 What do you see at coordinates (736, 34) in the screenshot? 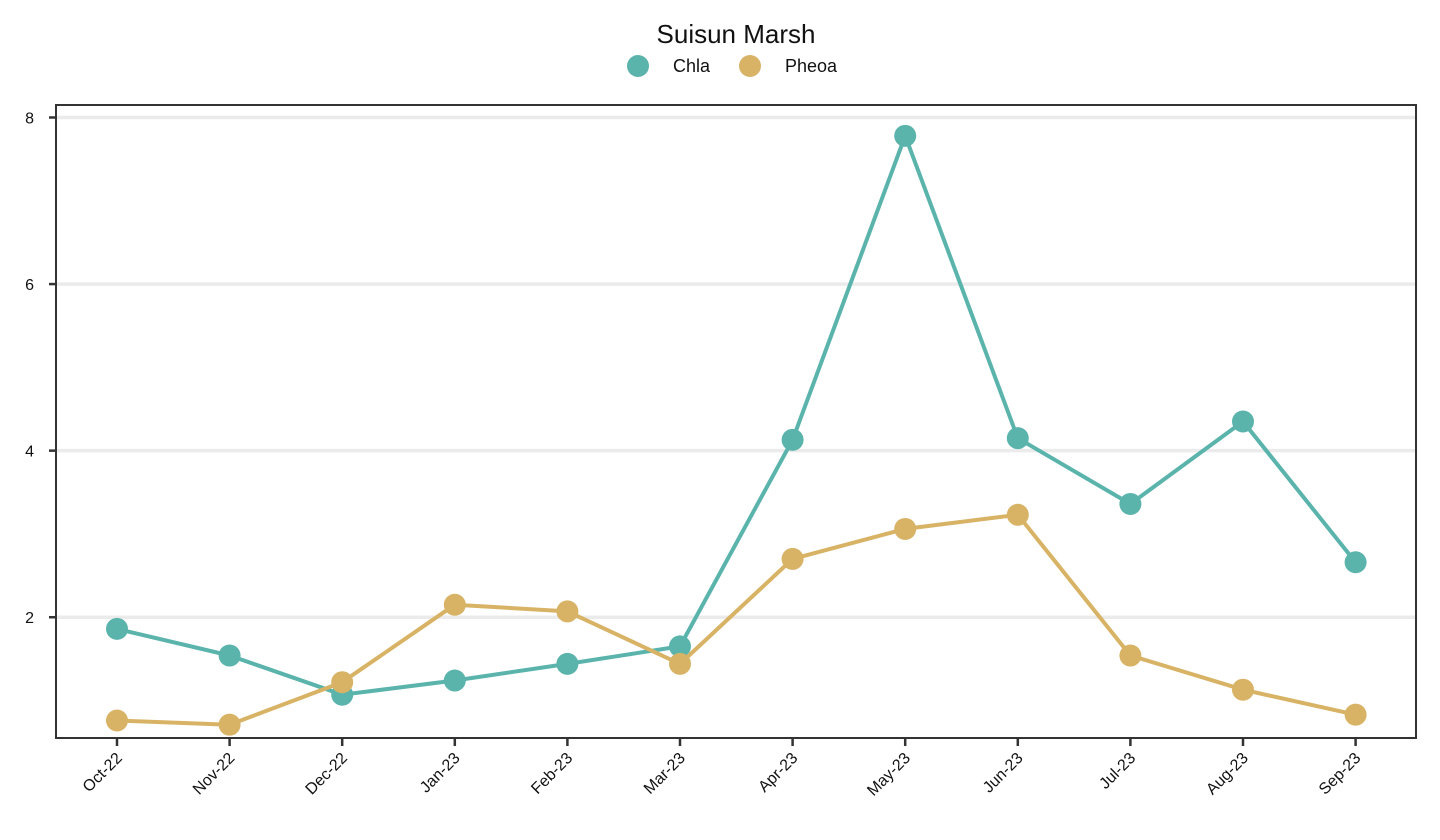
I see `chart-title: Suisun Marsh` at bounding box center [736, 34].